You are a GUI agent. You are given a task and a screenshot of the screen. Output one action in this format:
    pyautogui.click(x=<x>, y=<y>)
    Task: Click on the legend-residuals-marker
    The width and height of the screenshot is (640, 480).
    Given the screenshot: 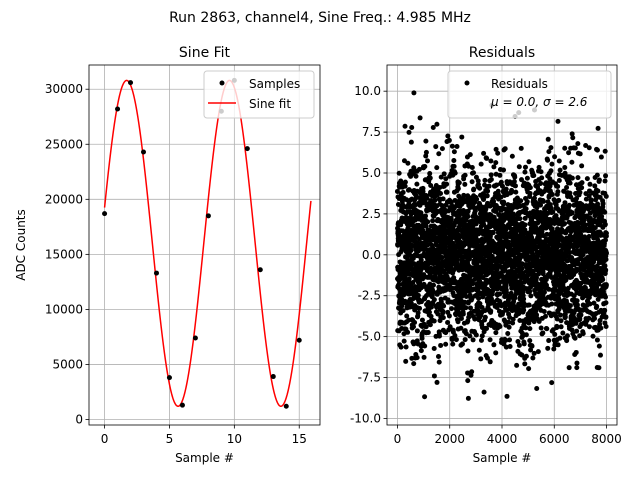 What is the action you would take?
    pyautogui.click(x=467, y=83)
    